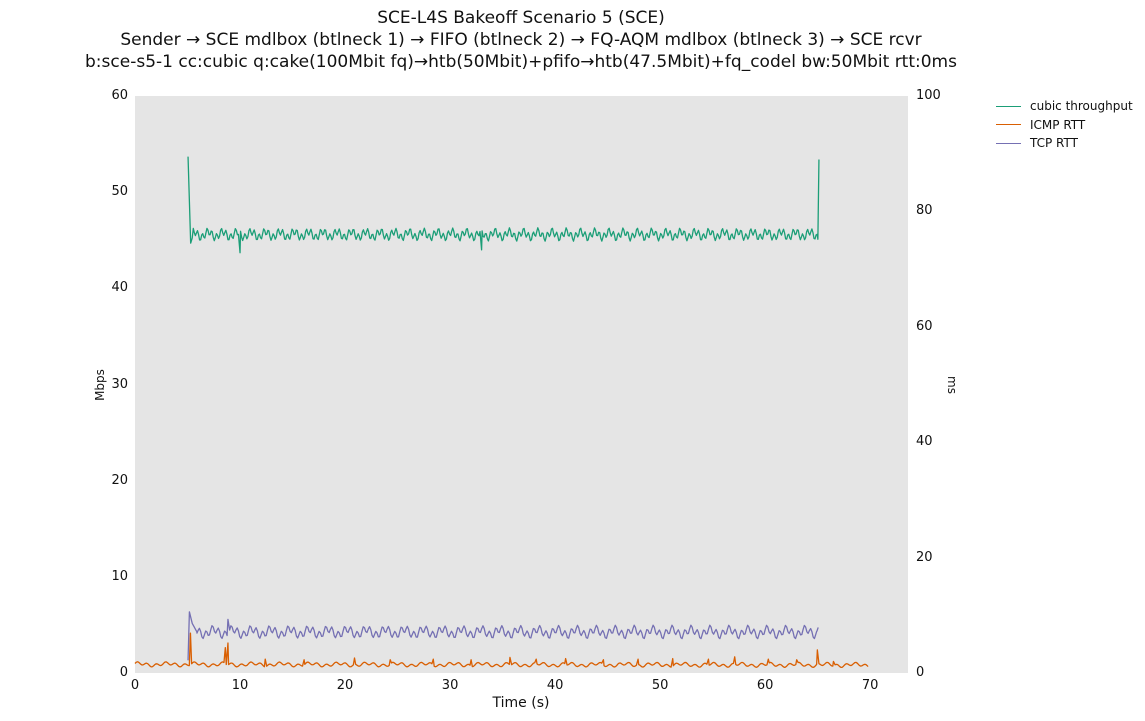 This screenshot has height=721, width=1145. What do you see at coordinates (119, 192) in the screenshot?
I see `y-left-tick-50: 50` at bounding box center [119, 192].